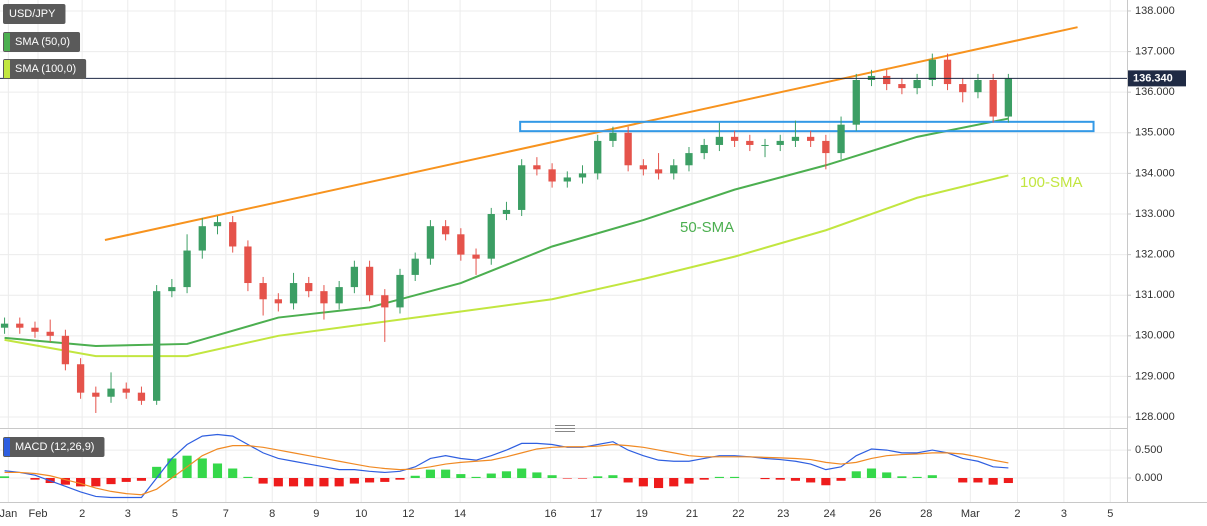 This screenshot has height=526, width=1207. Describe the element at coordinates (1051, 182) in the screenshot. I see `sma-annotation: 100-SMA` at that location.